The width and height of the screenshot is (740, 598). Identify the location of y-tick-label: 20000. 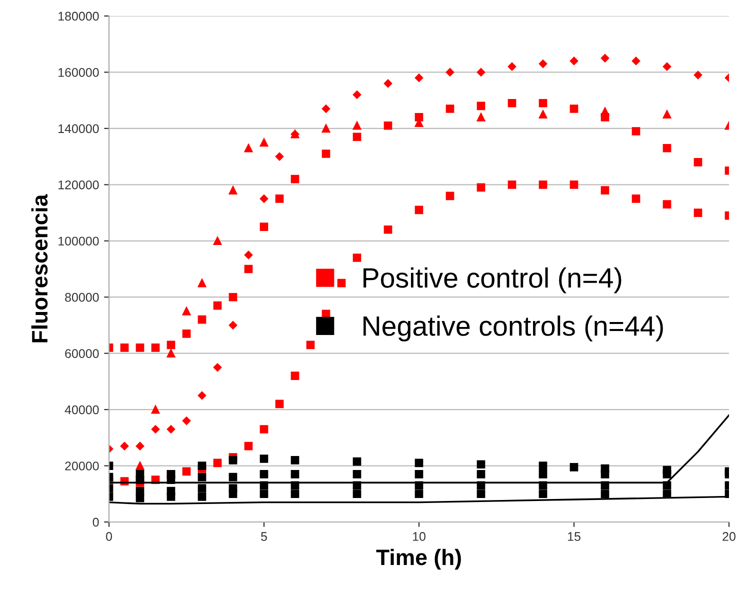
(82, 466).